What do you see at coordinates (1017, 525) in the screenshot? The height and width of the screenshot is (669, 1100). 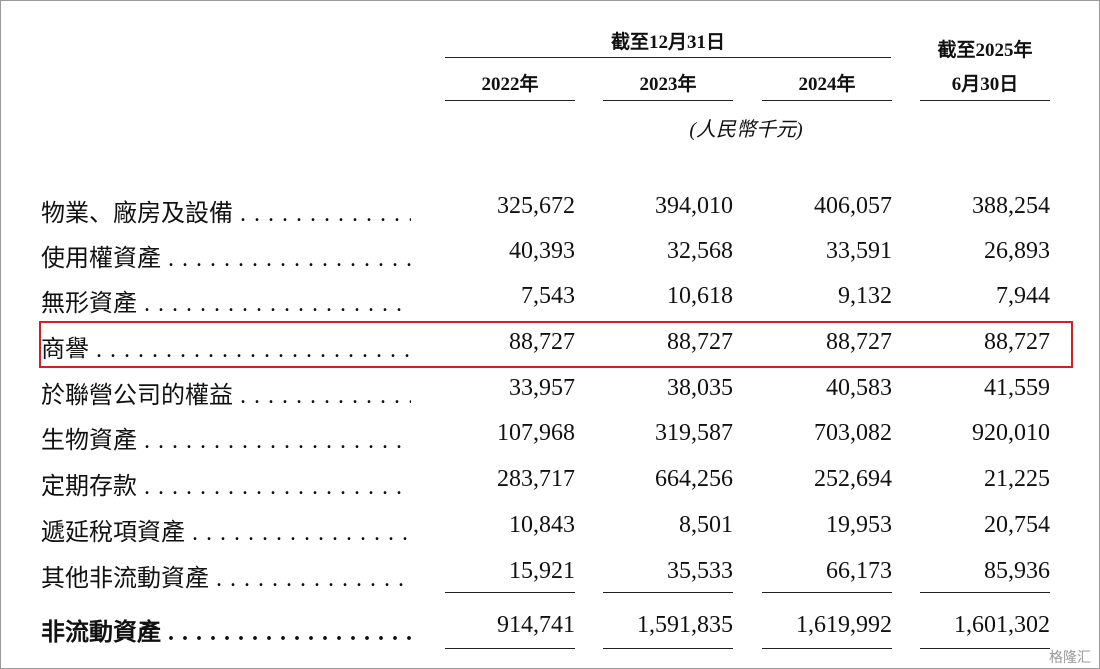 I see `cell-value: 20,754` at bounding box center [1017, 525].